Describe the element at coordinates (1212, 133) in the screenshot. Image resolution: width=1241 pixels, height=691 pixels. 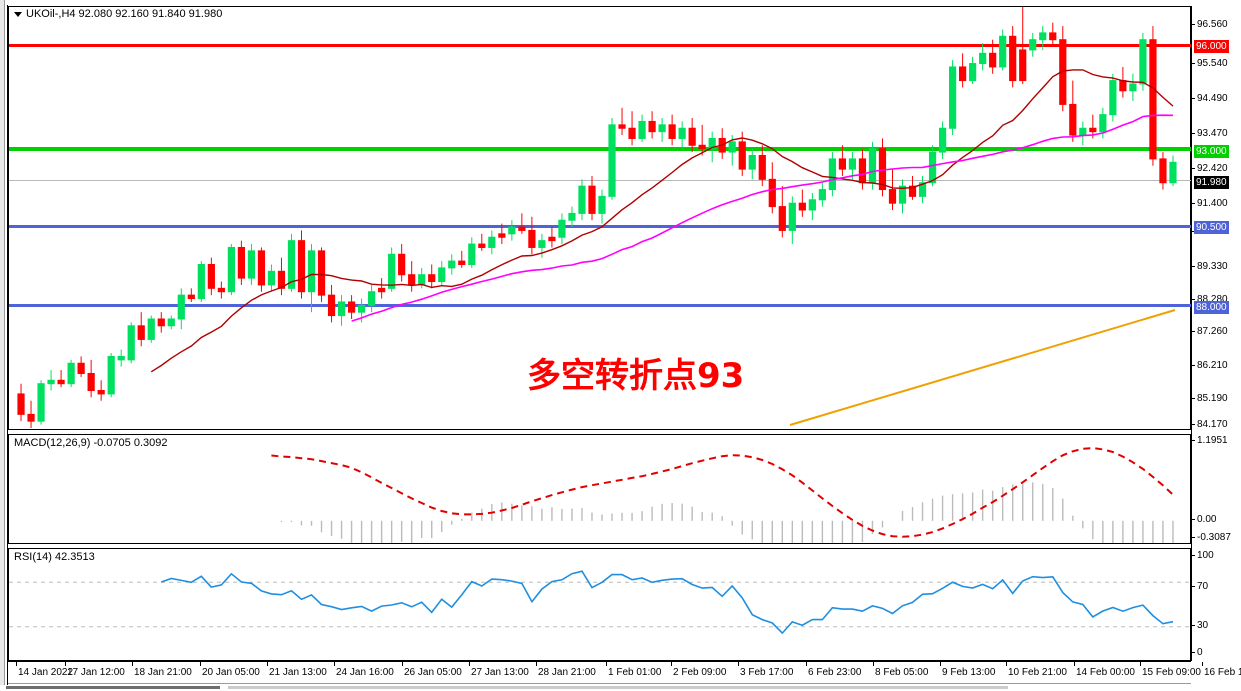
I see `price-axis-label: 93.470` at that location.